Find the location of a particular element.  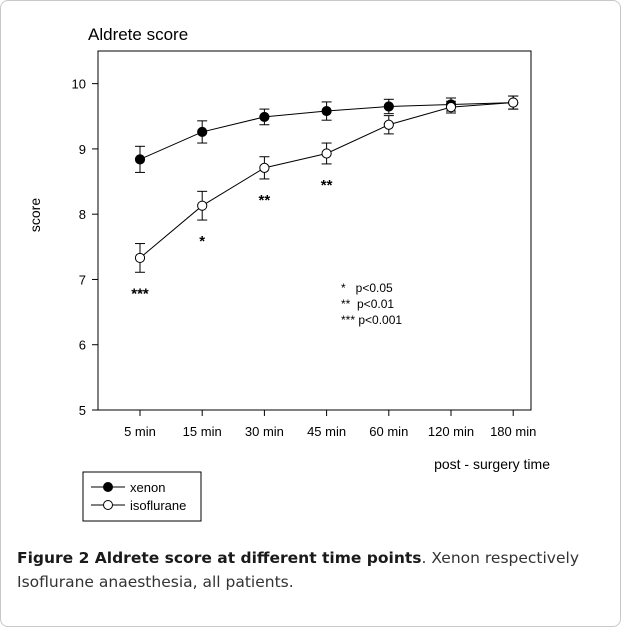

x-tick-label: 5 min is located at coordinates (140, 431).